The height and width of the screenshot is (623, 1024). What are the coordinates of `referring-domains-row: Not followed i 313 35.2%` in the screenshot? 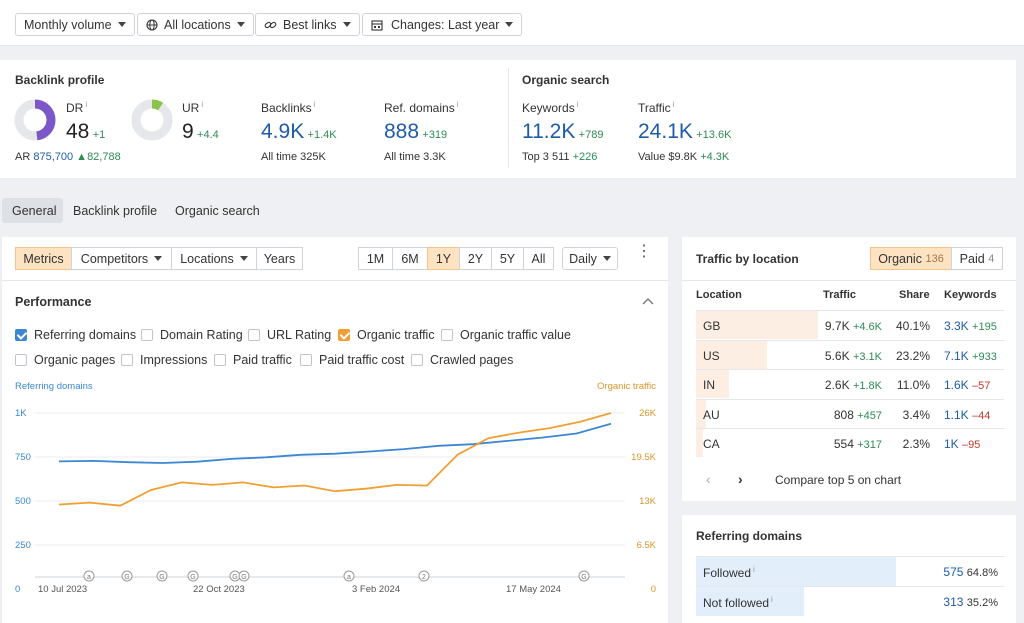 It's located at (850, 601).